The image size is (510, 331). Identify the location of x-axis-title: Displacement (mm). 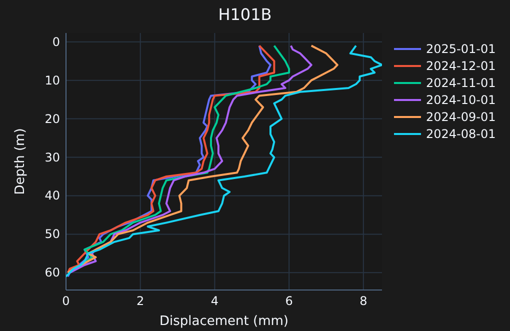
(224, 321).